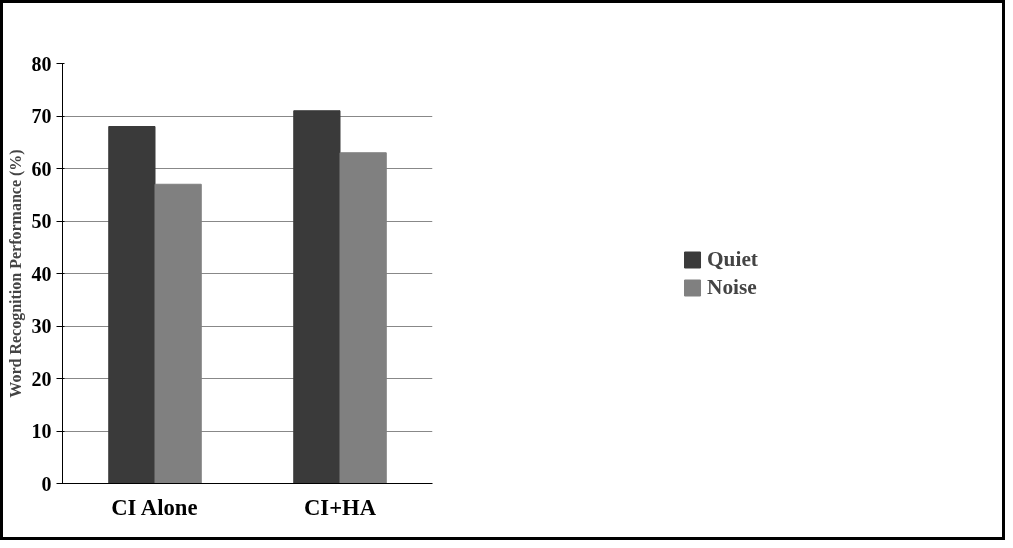  I want to click on y-tick-label: 20, so click(41, 378).